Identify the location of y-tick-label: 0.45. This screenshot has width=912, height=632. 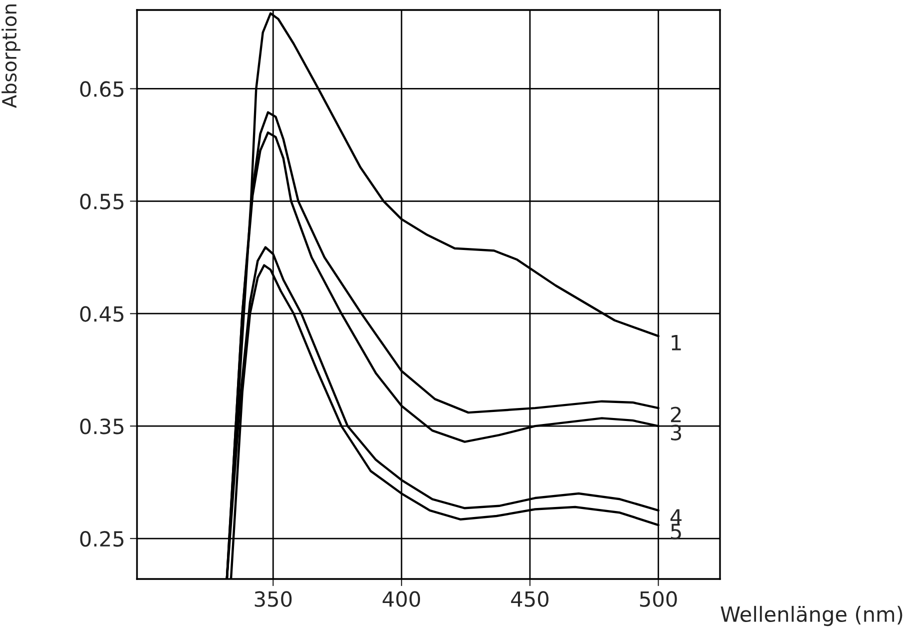
(102, 314).